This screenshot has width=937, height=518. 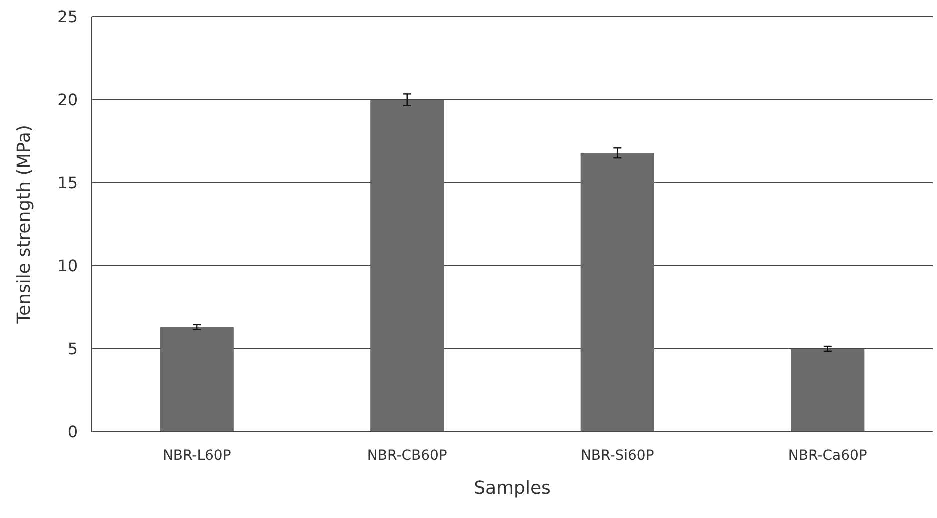 What do you see at coordinates (68, 266) in the screenshot?
I see `y-tick-label: 10` at bounding box center [68, 266].